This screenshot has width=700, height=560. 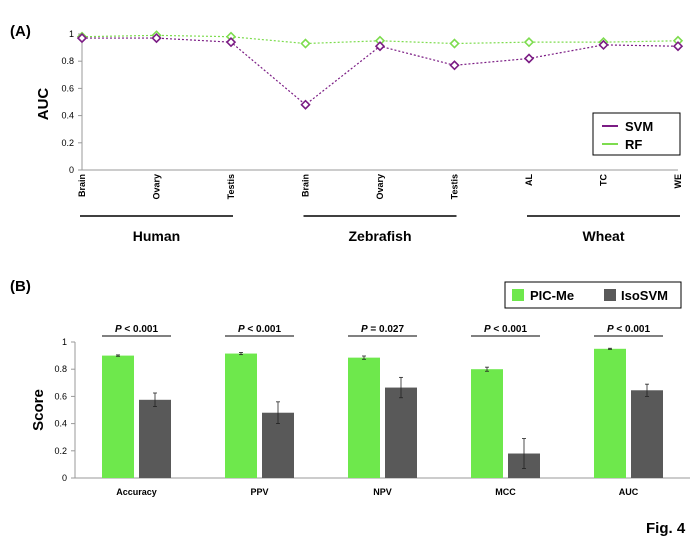 What do you see at coordinates (43, 104) in the screenshot?
I see `panel-a-y-axis-title: AUC` at bounding box center [43, 104].